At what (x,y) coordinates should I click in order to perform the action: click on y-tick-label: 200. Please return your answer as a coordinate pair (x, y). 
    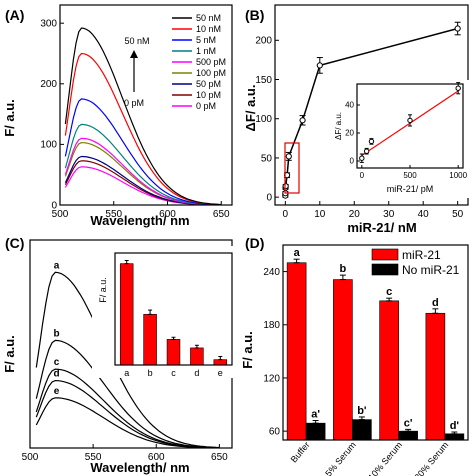
    Looking at the image, I should click on (48, 84).